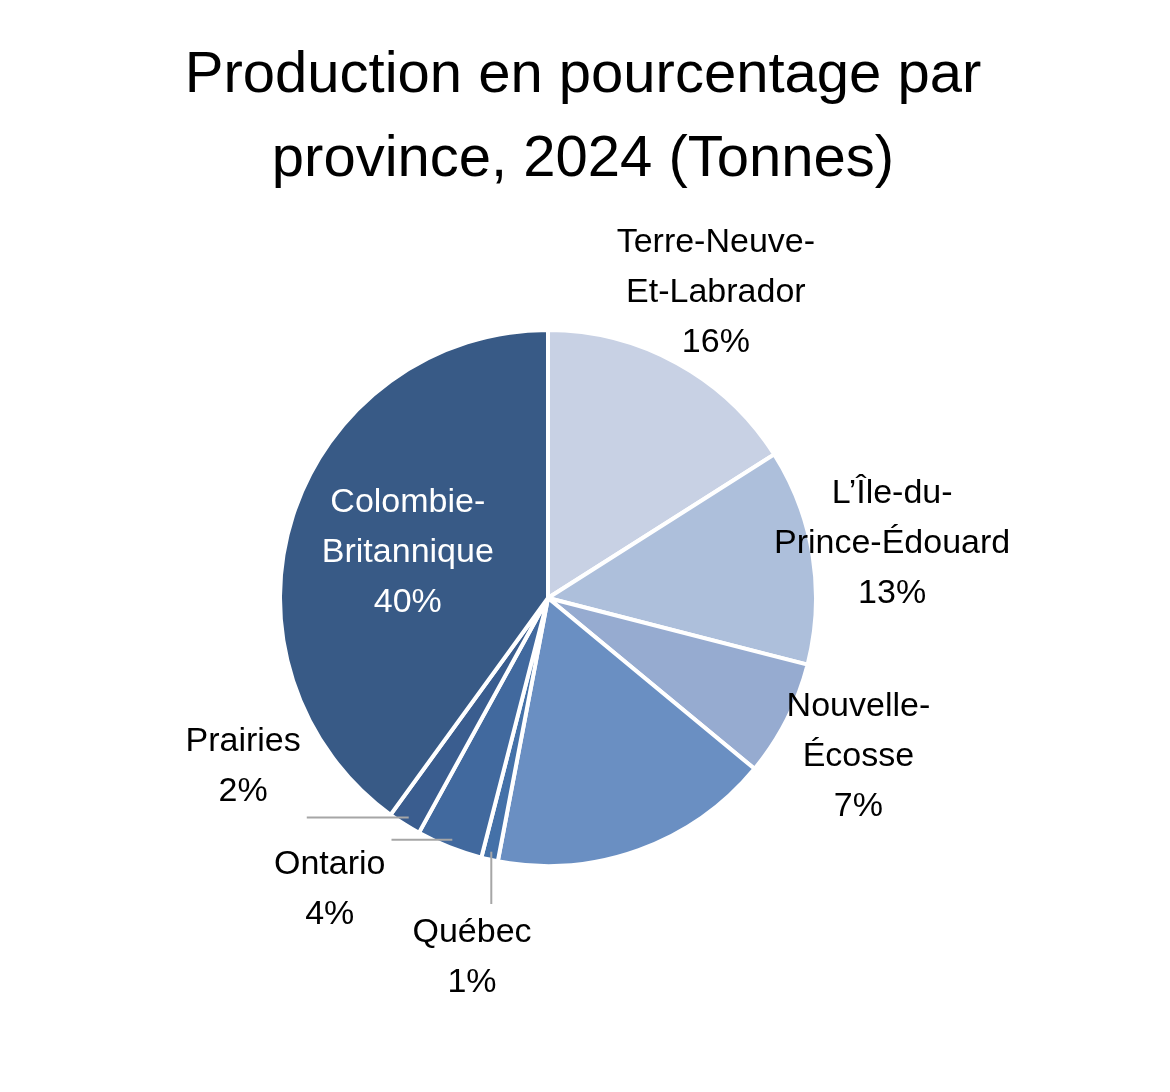 The width and height of the screenshot is (1170, 1092). Describe the element at coordinates (892, 516) in the screenshot. I see `slice-label: L’Île-du-Prince-Édouard` at that location.